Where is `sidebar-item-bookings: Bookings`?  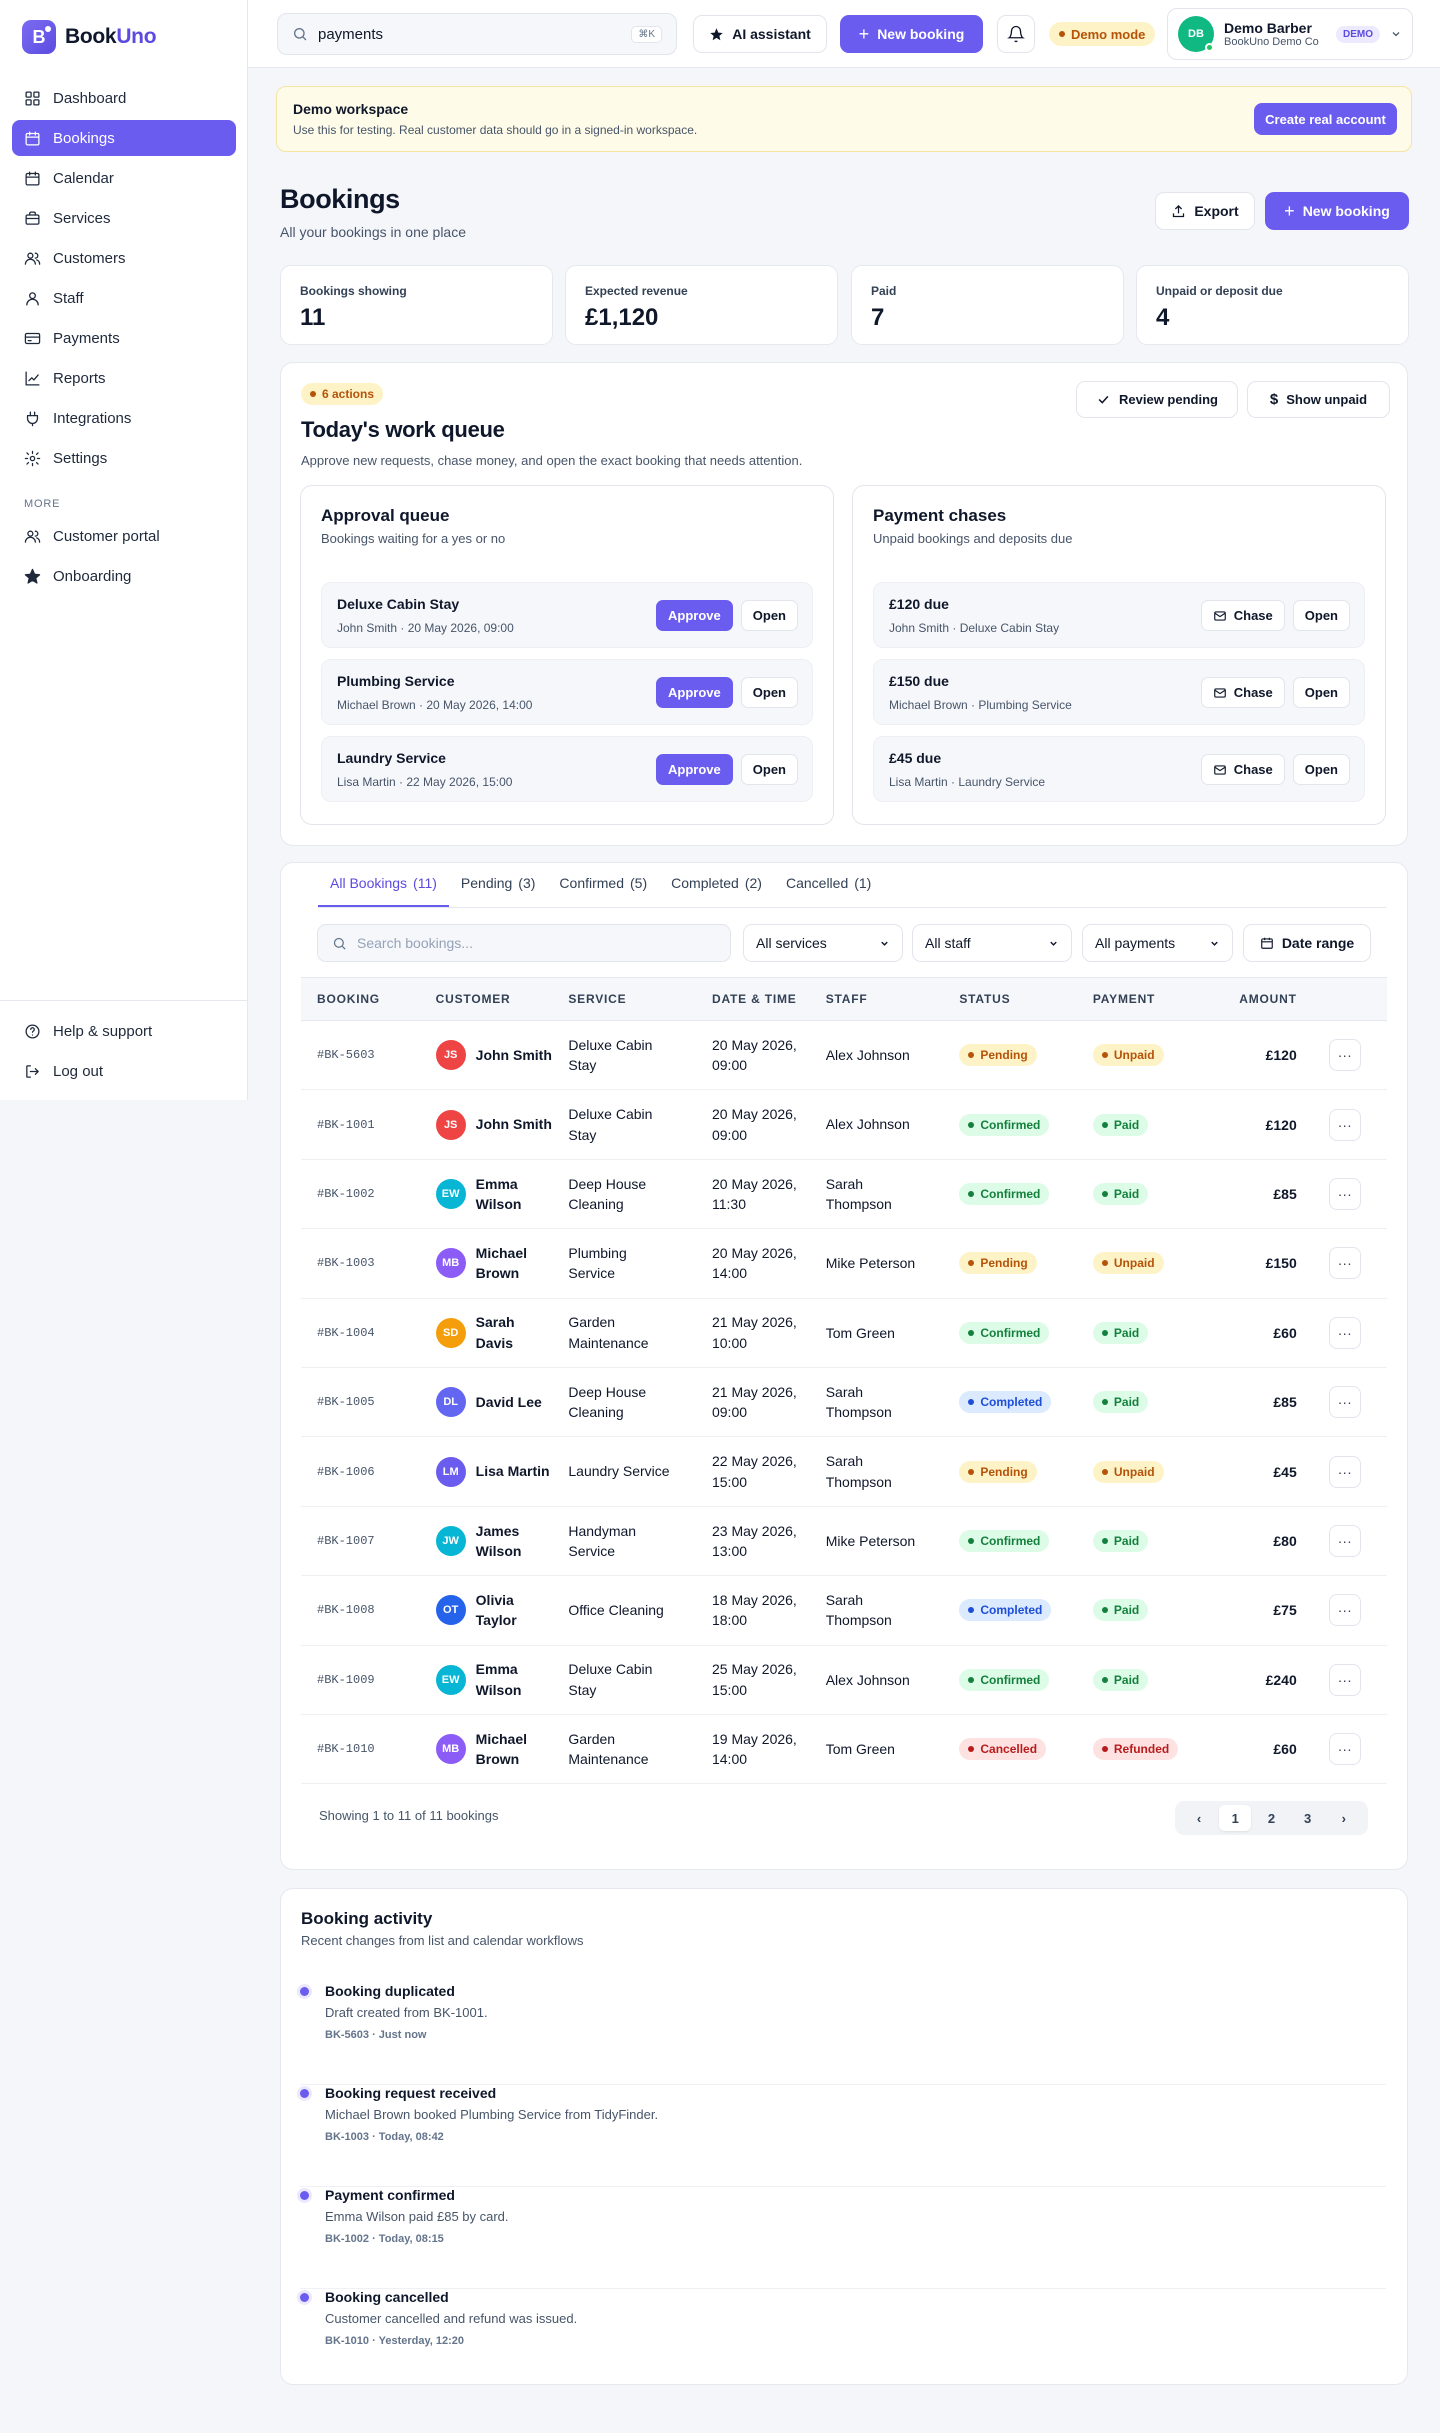
sidebar-item-bookings: Bookings is located at coordinates (124, 138).